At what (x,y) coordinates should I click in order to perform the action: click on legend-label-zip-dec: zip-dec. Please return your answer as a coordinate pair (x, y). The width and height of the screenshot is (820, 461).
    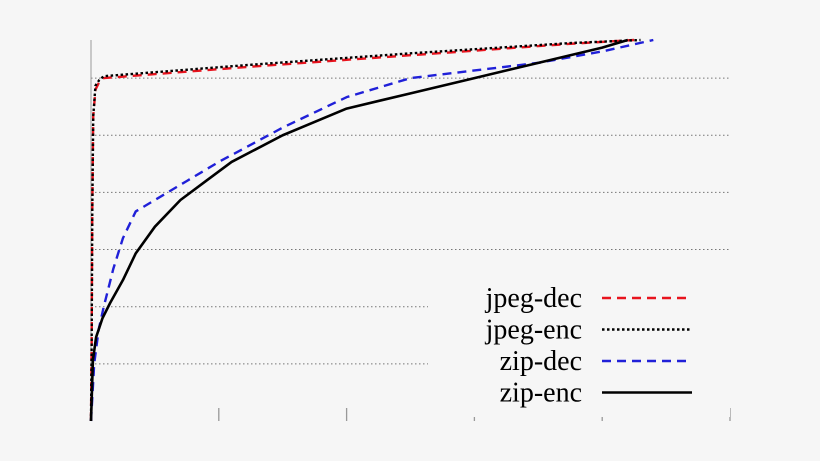
    Looking at the image, I should click on (541, 361).